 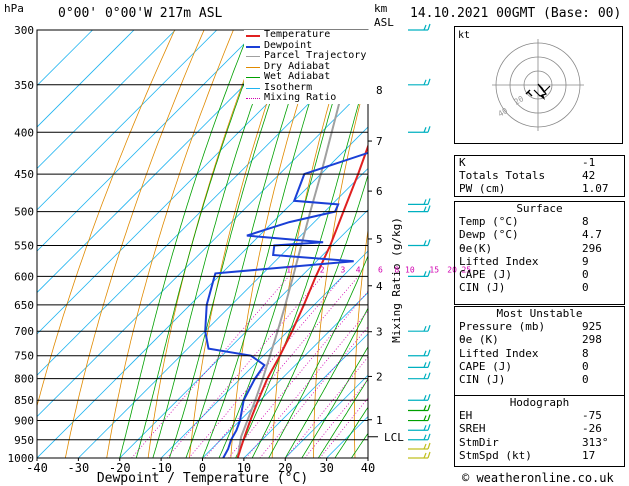 What do you see at coordinates (343, 269) in the screenshot?
I see `mixing-ratio-value-label: 3` at bounding box center [343, 269].